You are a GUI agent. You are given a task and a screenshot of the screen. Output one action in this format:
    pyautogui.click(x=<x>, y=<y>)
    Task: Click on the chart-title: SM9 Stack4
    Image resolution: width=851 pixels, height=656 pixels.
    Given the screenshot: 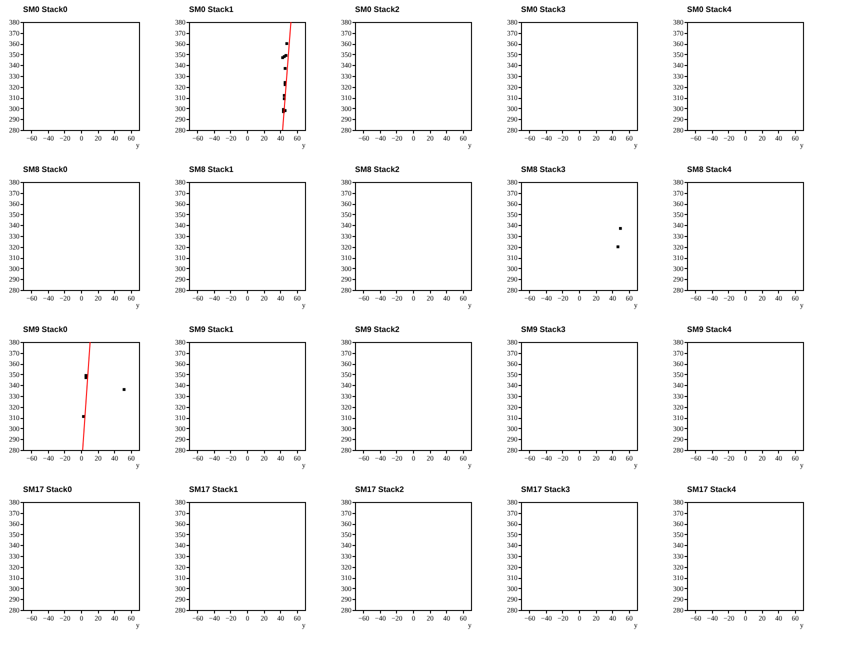 What is the action you would take?
    pyautogui.click(x=709, y=329)
    